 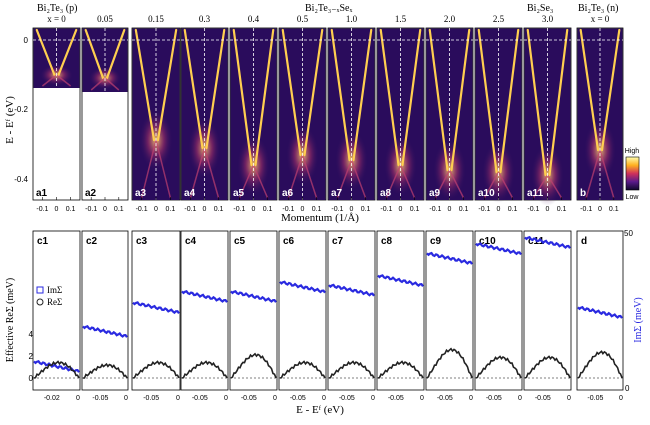 I want to click on arpes-panel-label: a1, so click(x=42, y=193).